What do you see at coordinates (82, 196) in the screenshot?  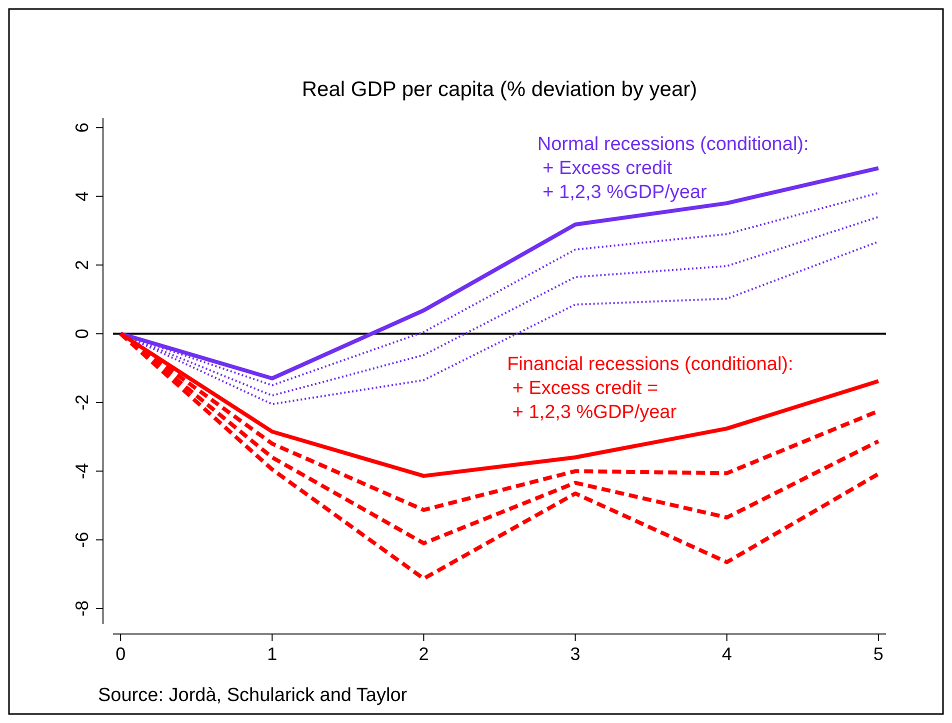 I see `y-tick-label: 4` at bounding box center [82, 196].